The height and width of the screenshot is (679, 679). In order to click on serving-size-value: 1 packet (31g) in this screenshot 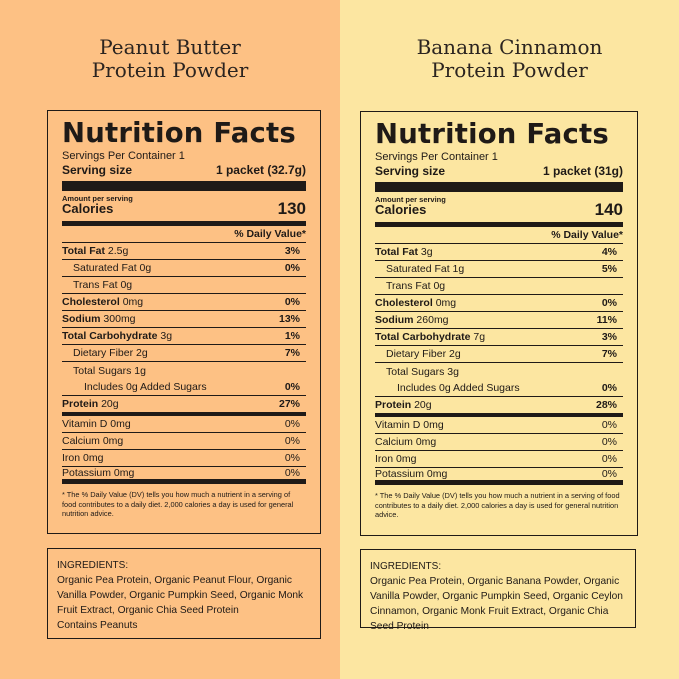, I will do `click(582, 171)`.